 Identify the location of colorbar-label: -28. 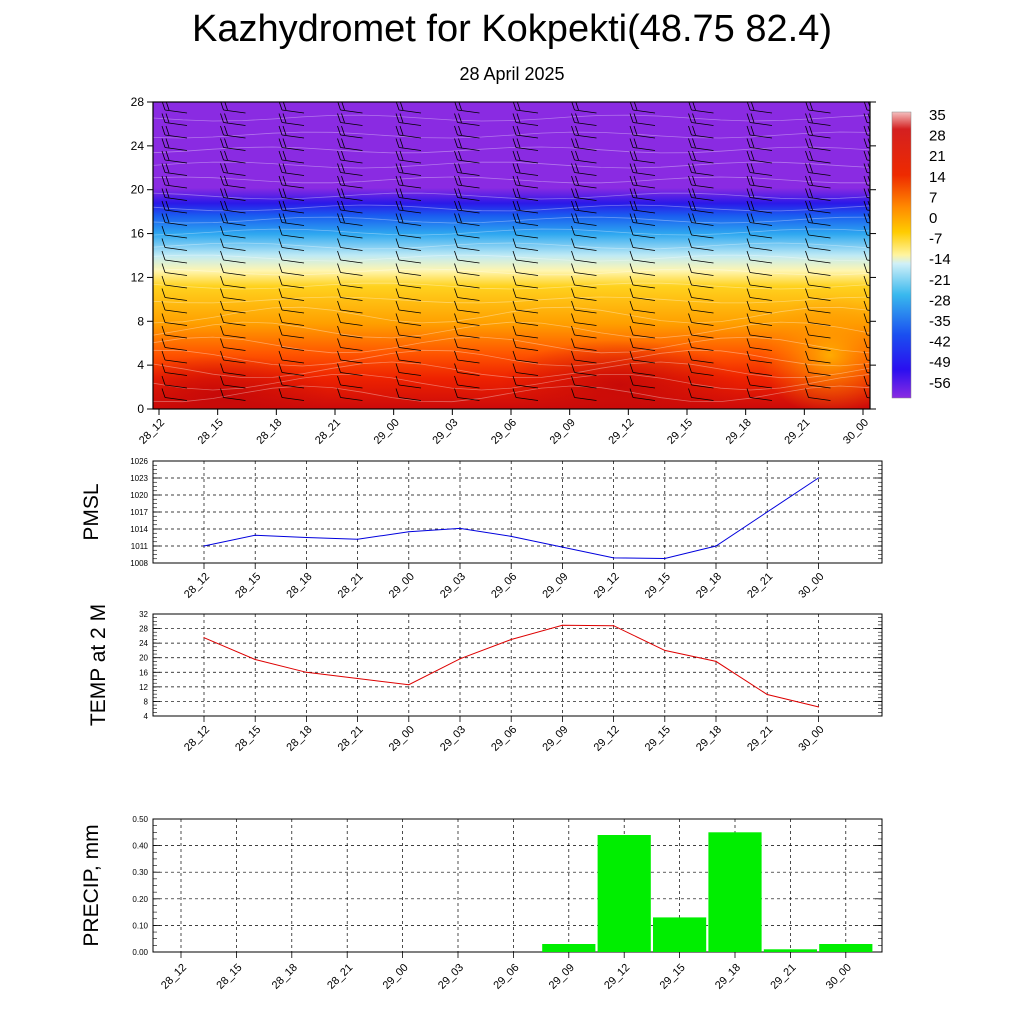
(940, 300).